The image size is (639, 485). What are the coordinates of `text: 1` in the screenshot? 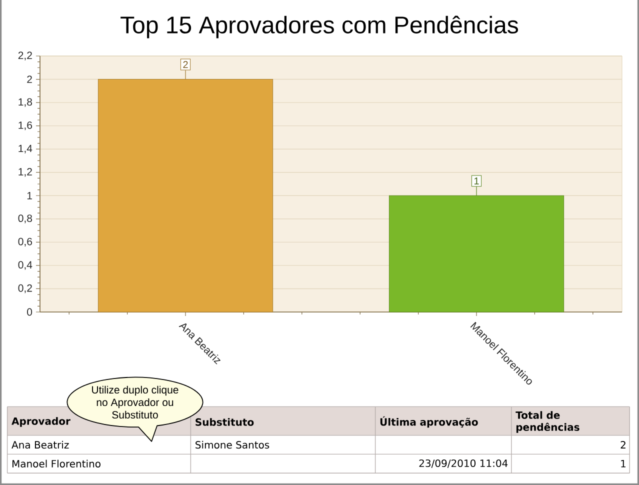 It's located at (623, 464).